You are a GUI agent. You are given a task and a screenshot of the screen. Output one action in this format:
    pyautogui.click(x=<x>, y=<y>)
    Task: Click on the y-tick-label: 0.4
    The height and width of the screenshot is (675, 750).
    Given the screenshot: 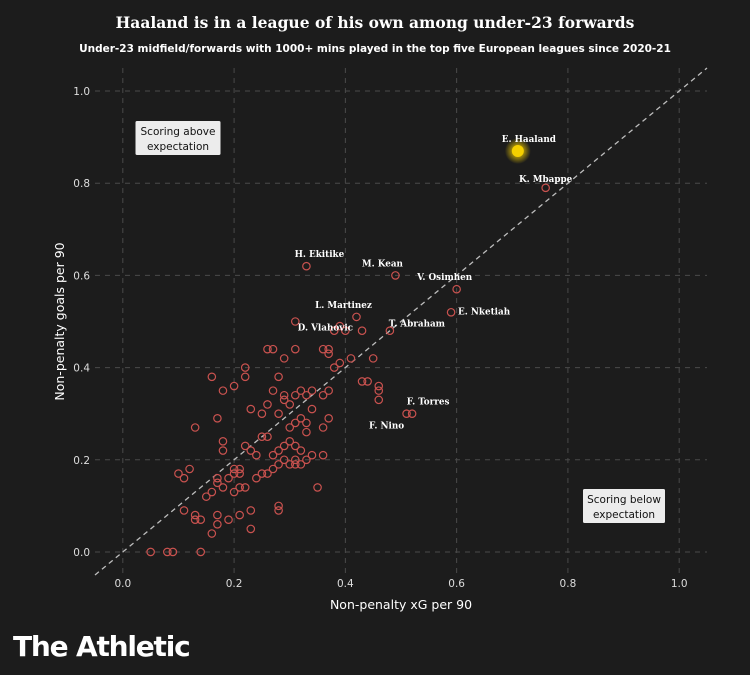 What is the action you would take?
    pyautogui.click(x=81, y=369)
    